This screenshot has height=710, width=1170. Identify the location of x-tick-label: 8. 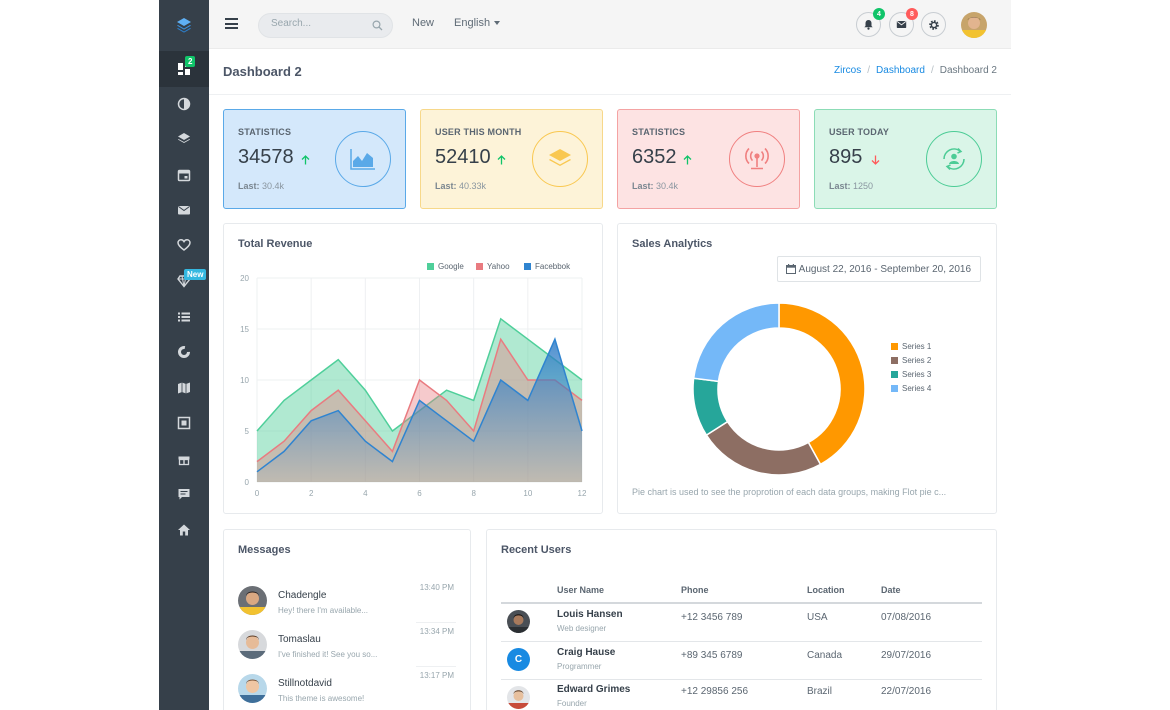
(473, 493).